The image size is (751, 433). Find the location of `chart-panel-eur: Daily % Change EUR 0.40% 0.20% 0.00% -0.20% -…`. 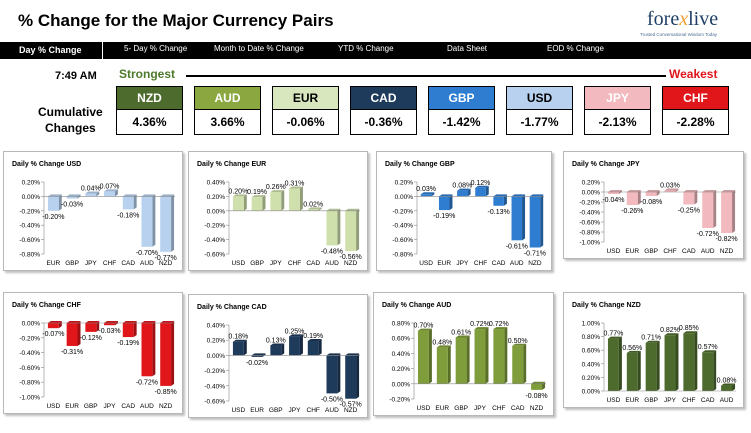

chart-panel-eur: Daily % Change EUR 0.40% 0.20% 0.00% -0.20% -… is located at coordinates (278, 211).